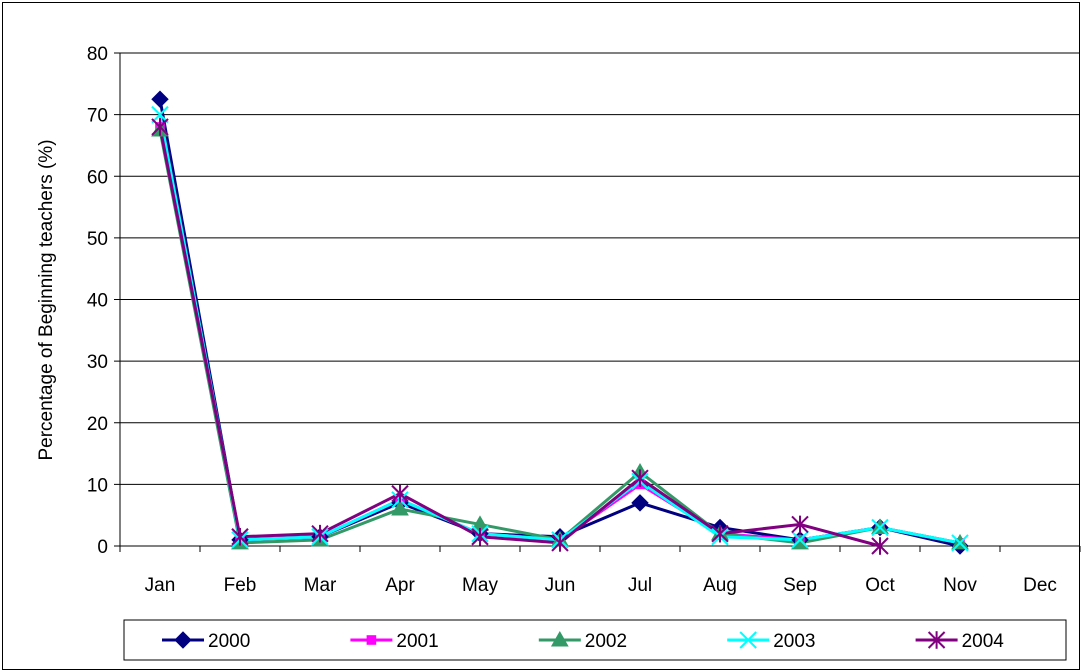  What do you see at coordinates (960, 585) in the screenshot?
I see `x-tick-label-nov: Nov` at bounding box center [960, 585].